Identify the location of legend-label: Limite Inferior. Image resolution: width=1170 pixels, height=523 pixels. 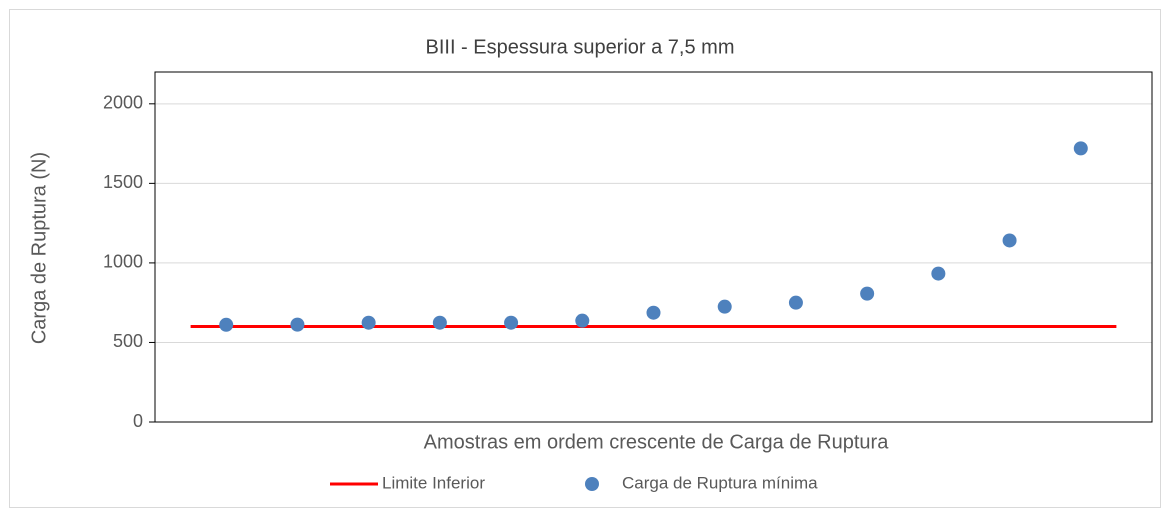
(433, 482).